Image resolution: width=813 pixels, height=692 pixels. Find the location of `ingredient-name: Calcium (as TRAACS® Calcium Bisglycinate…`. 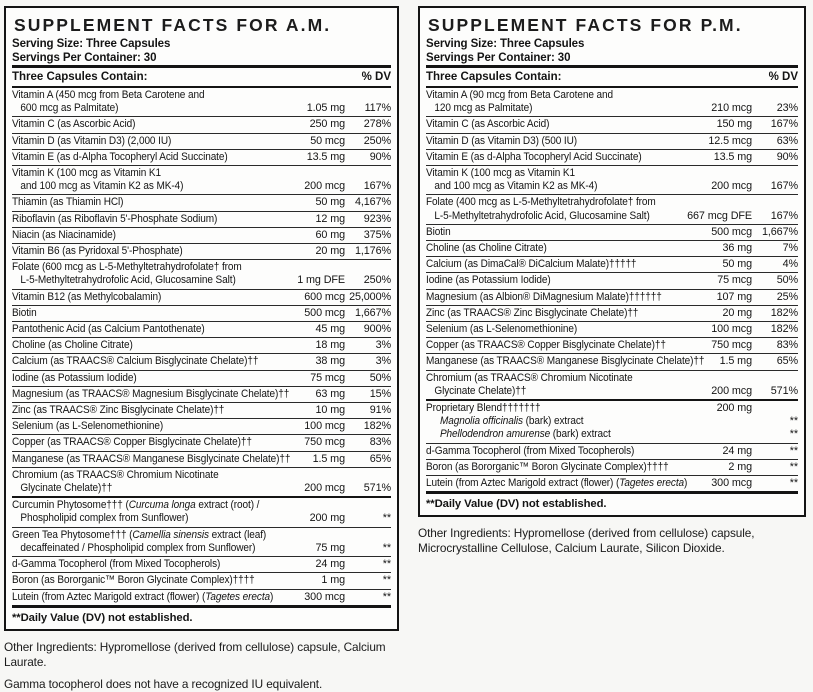

ingredient-name: Calcium (as TRAACS® Calcium Bisglycinate… is located at coordinates (135, 361).